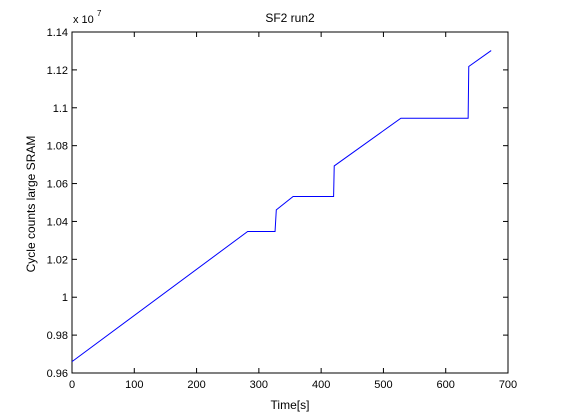 The height and width of the screenshot is (420, 561). Describe the element at coordinates (31, 204) in the screenshot. I see `y-axis-label: Cycle counts large SRAM` at that location.